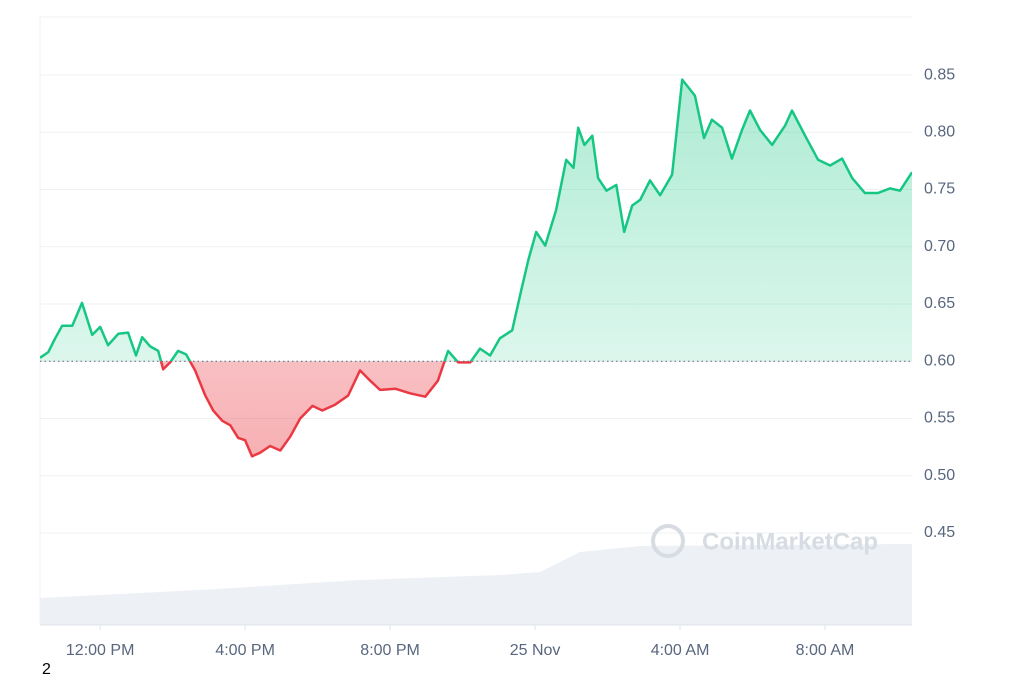 The height and width of the screenshot is (683, 1024). What do you see at coordinates (390, 650) in the screenshot?
I see `x-tick-label: 8:00 PM` at bounding box center [390, 650].